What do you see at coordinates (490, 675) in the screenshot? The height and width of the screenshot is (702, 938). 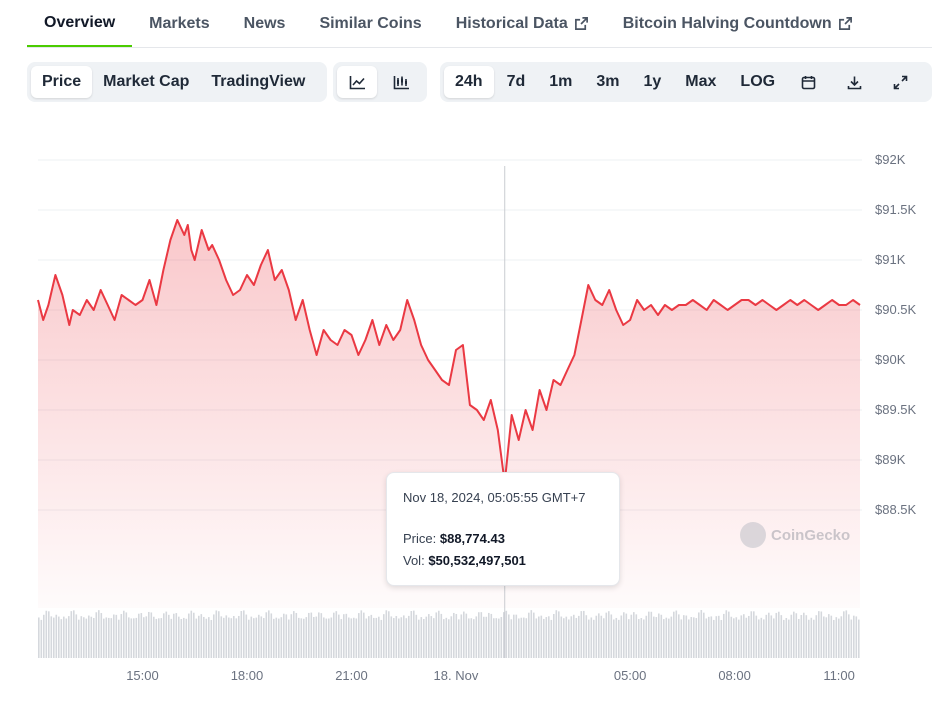 I see `x-axis-labels: 15:00 18:00 21:00 18. Nov 05:00 08:00 11:00` at bounding box center [490, 675].